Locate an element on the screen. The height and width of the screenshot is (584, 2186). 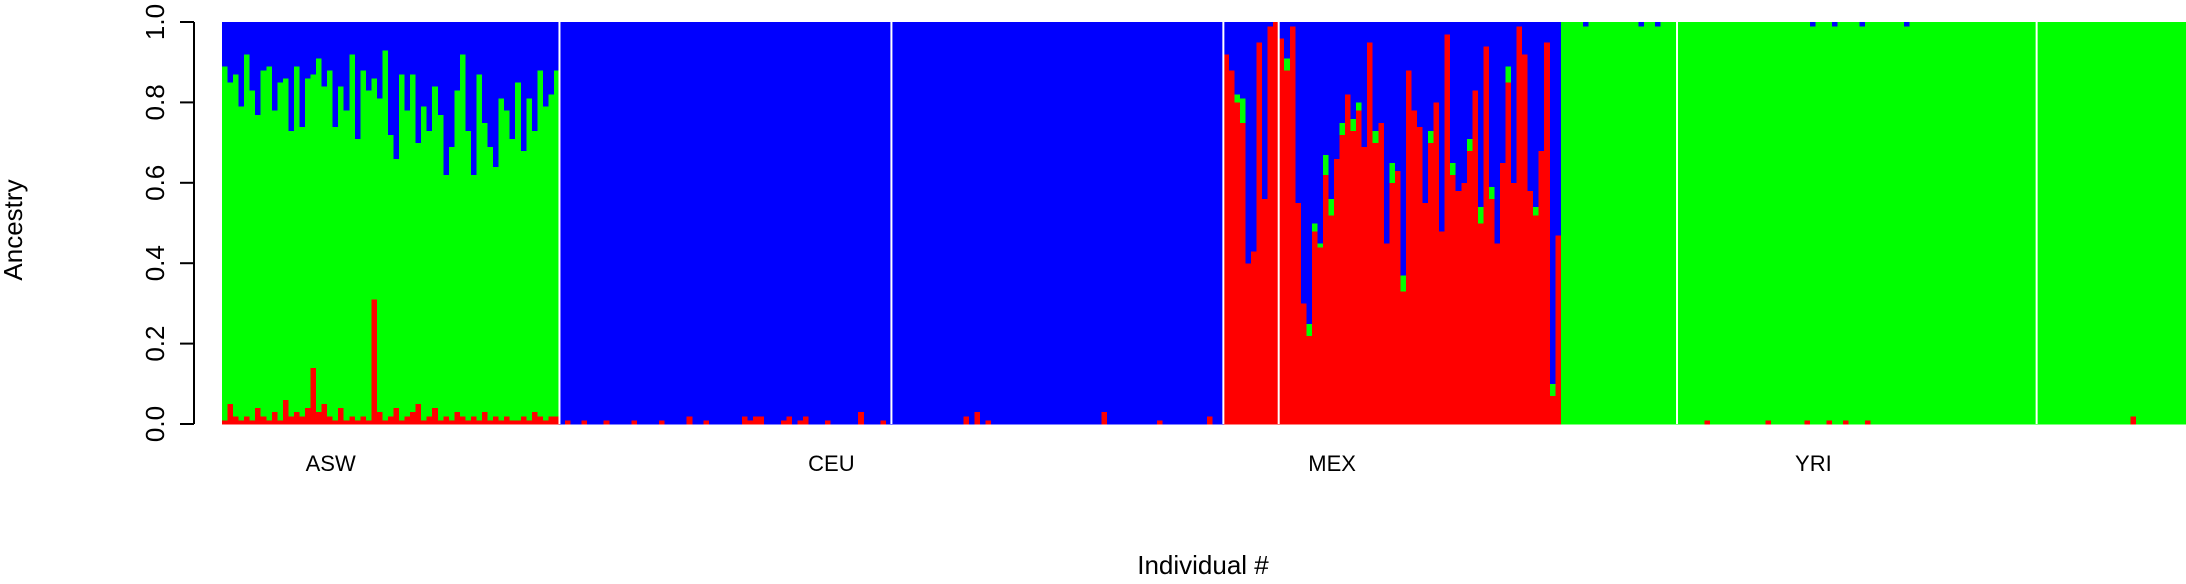
bar-asw-13-green is located at coordinates (291, 273).